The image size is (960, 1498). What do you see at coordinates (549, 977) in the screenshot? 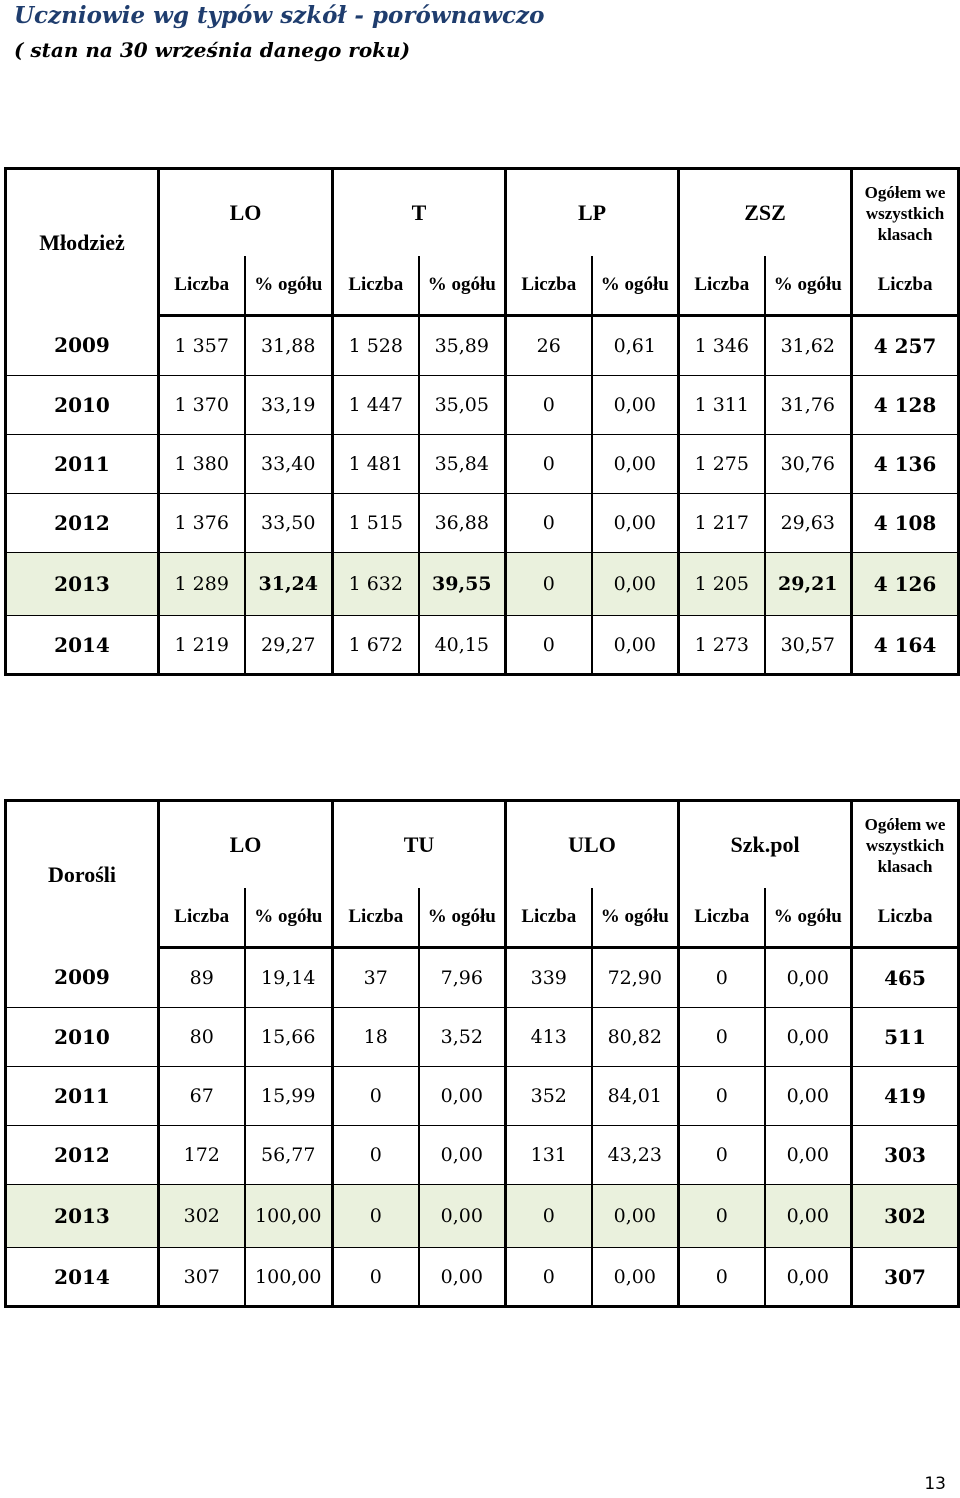
I see `count-cell: 339` at bounding box center [549, 977].